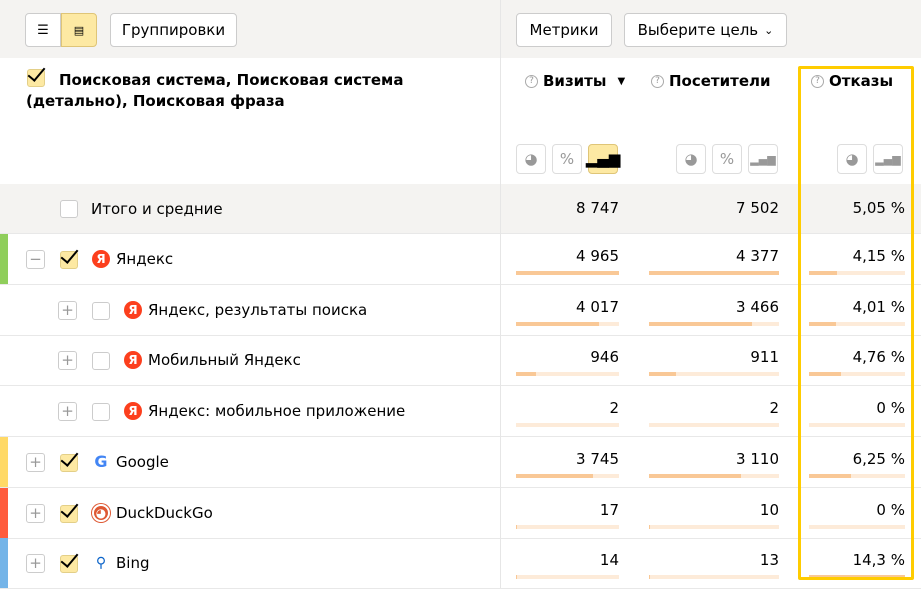 The height and width of the screenshot is (589, 921). What do you see at coordinates (878, 306) in the screenshot?
I see `row-bounce: 4,01 %` at bounding box center [878, 306].